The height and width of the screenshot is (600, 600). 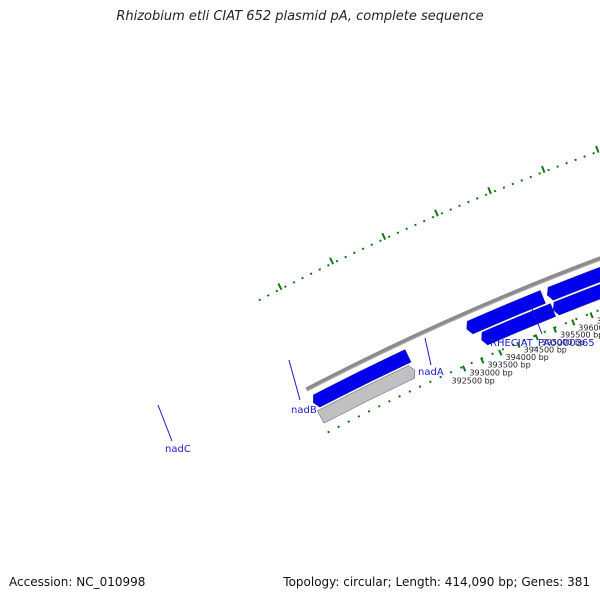 I want to click on scale-label: 396500 bp, so click(x=598, y=320).